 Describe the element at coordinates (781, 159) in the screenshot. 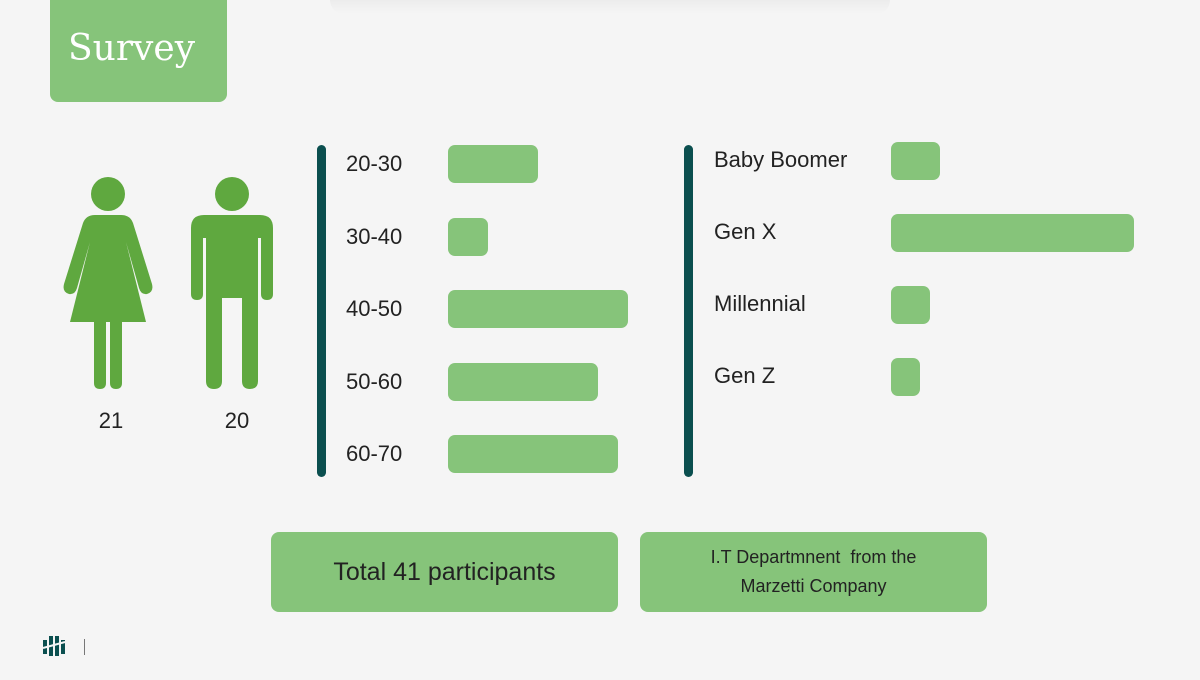

I see `generation-label: Baby Boomer` at that location.